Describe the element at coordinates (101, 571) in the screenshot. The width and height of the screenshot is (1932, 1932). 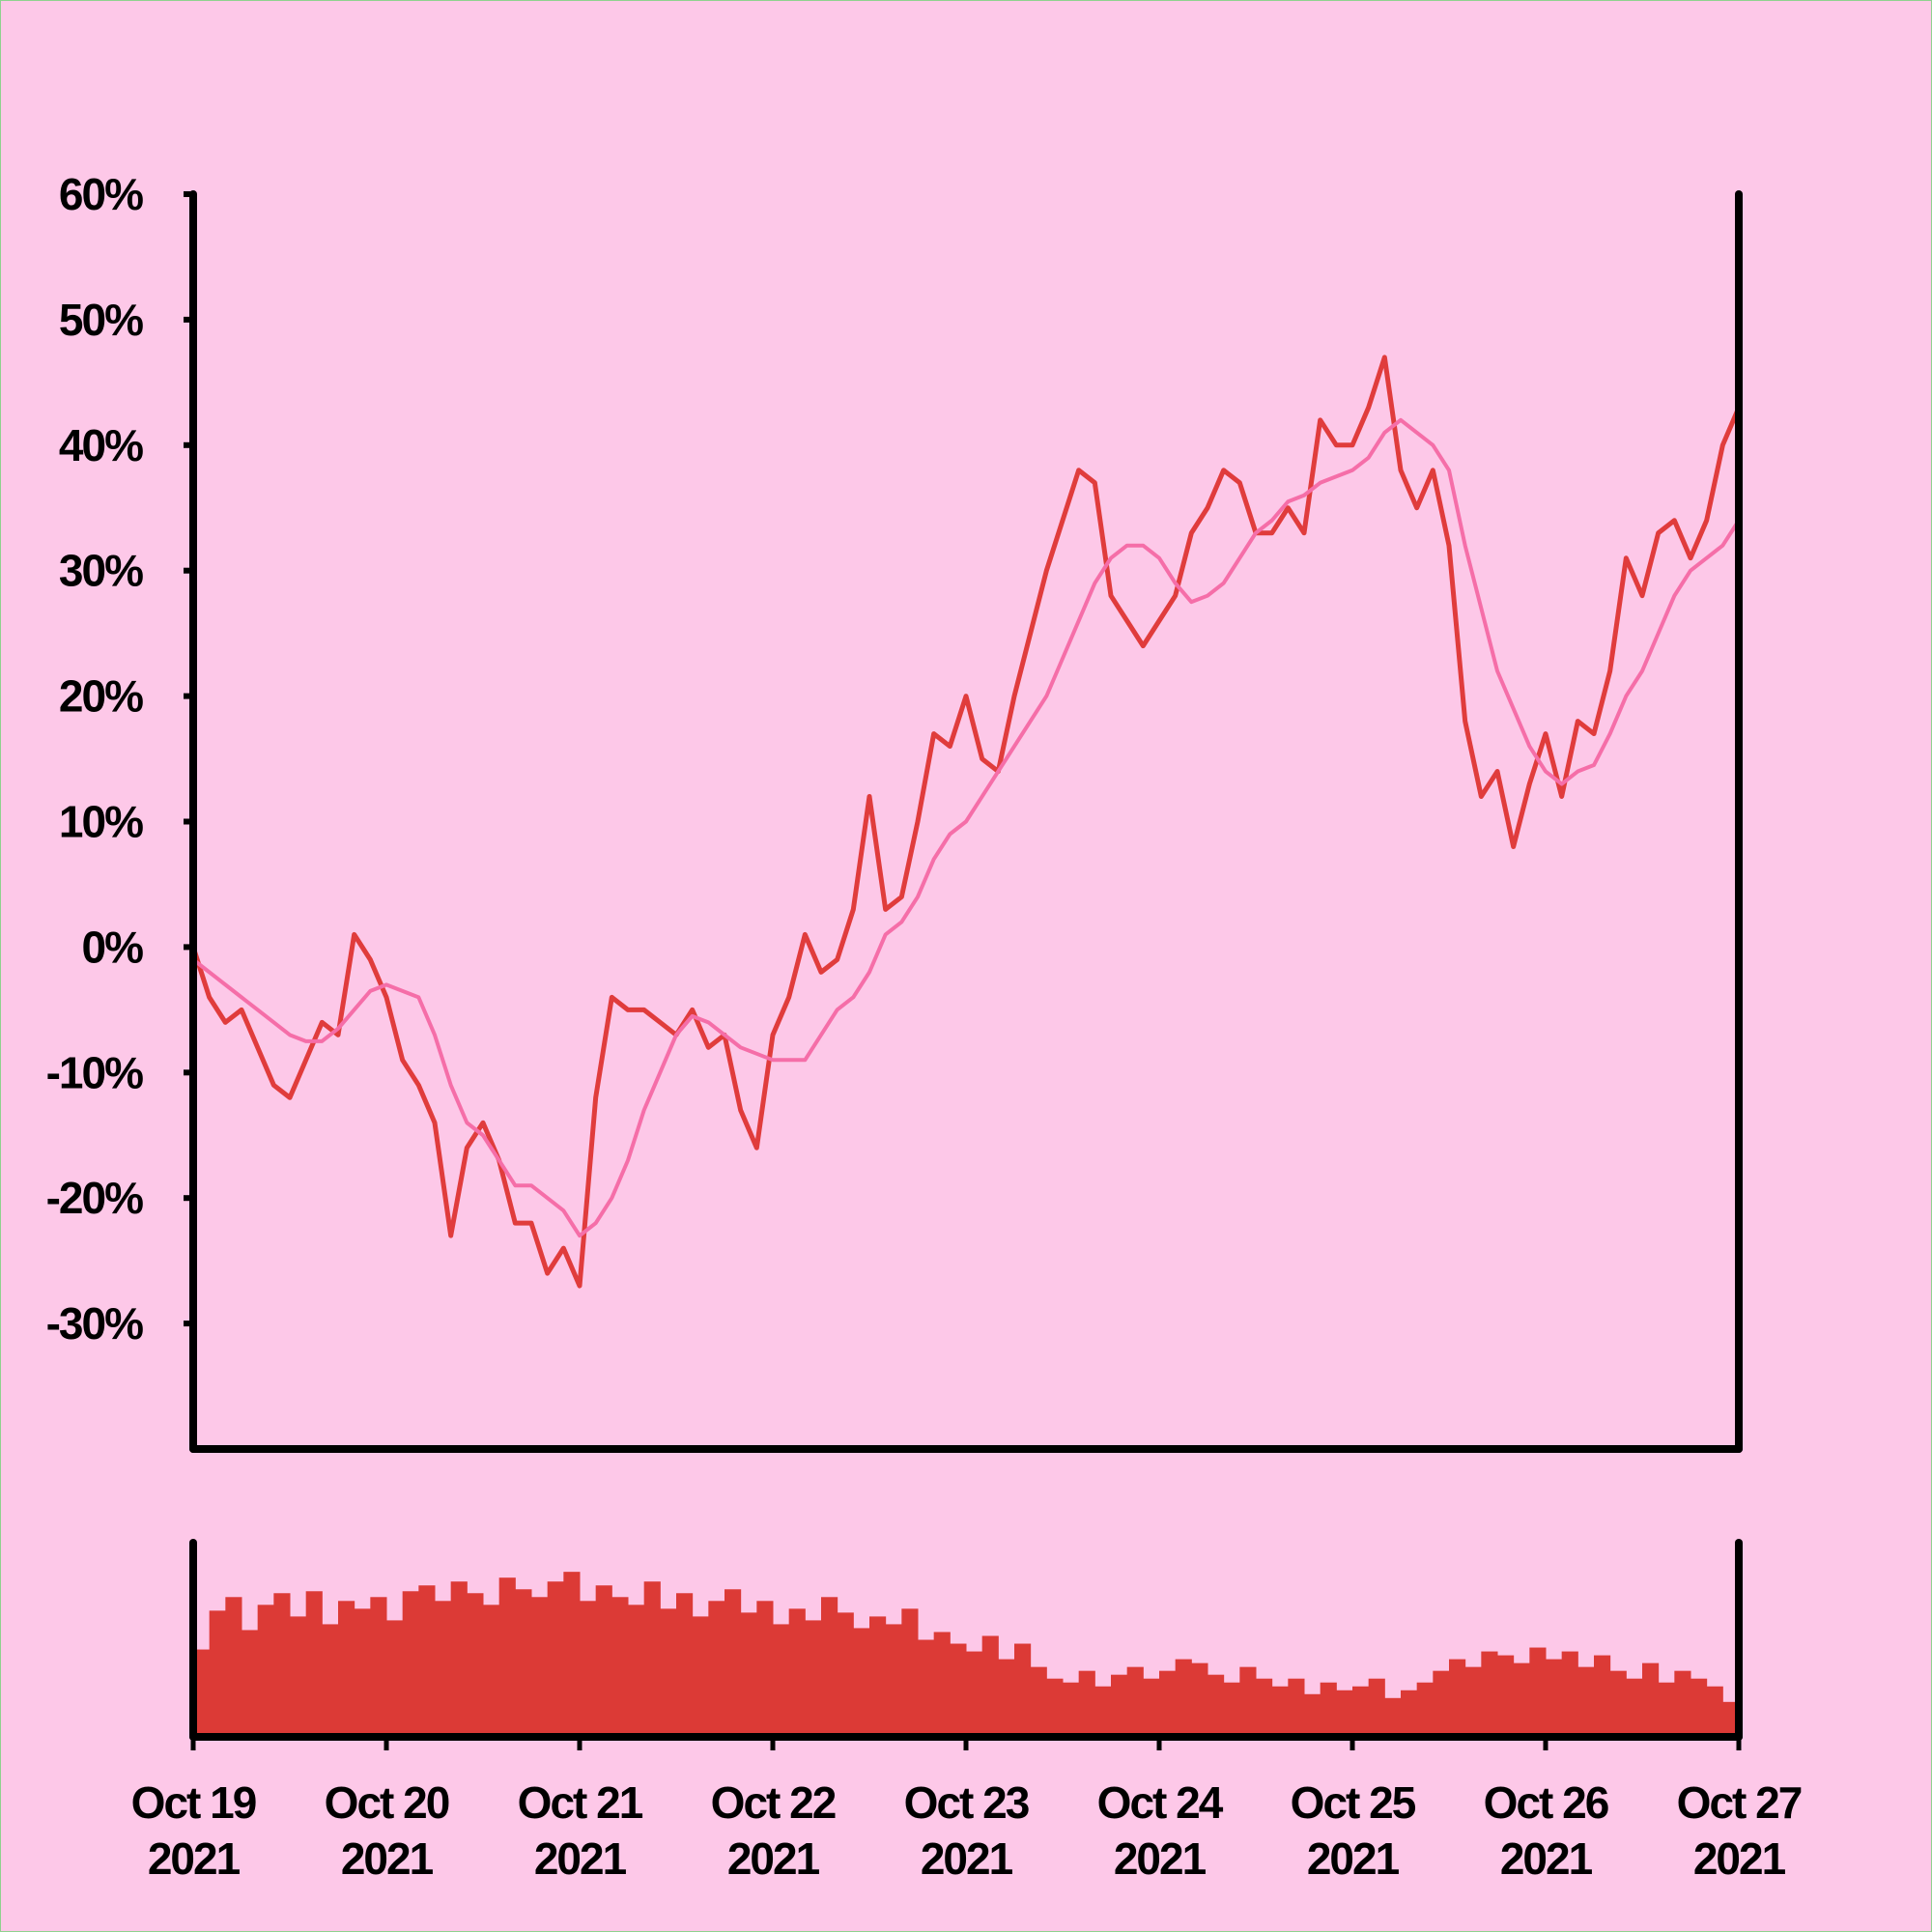
I see `y-tick-label: 30%` at that location.